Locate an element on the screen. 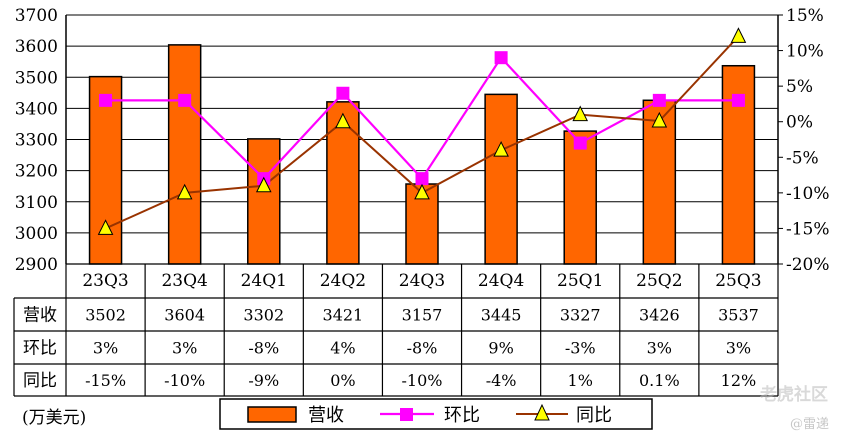 The image size is (858, 442). legend: 营收 环比 同比 is located at coordinates (436, 414).